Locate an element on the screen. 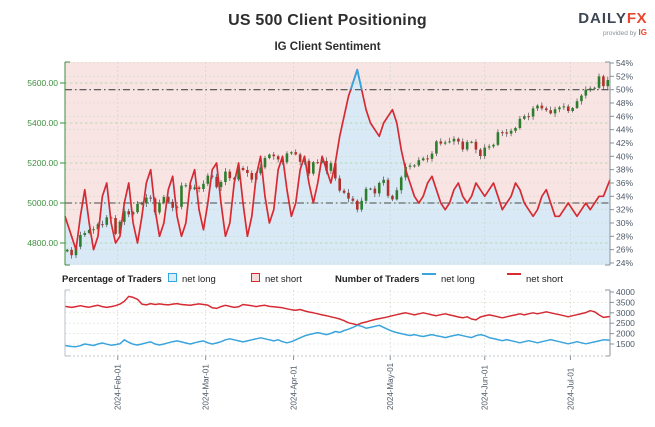 This screenshot has height=427, width=655. percent-tick-label: 52% is located at coordinates (624, 76).